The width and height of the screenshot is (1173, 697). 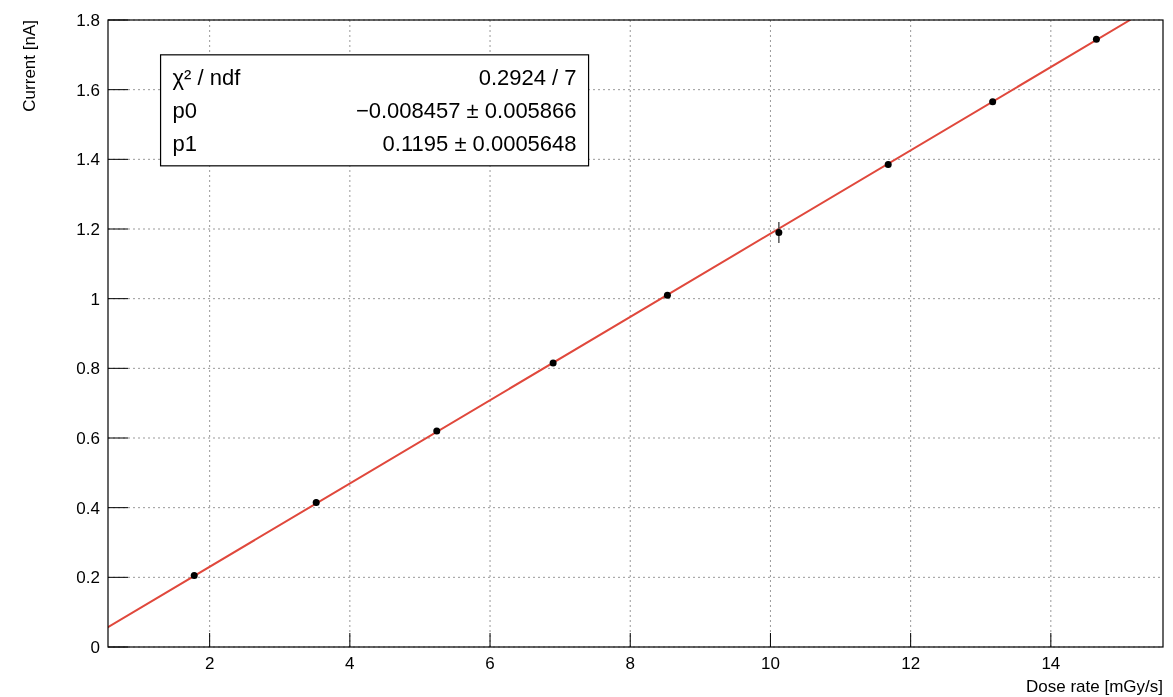 What do you see at coordinates (185, 110) in the screenshot?
I see `annotation: p0` at bounding box center [185, 110].